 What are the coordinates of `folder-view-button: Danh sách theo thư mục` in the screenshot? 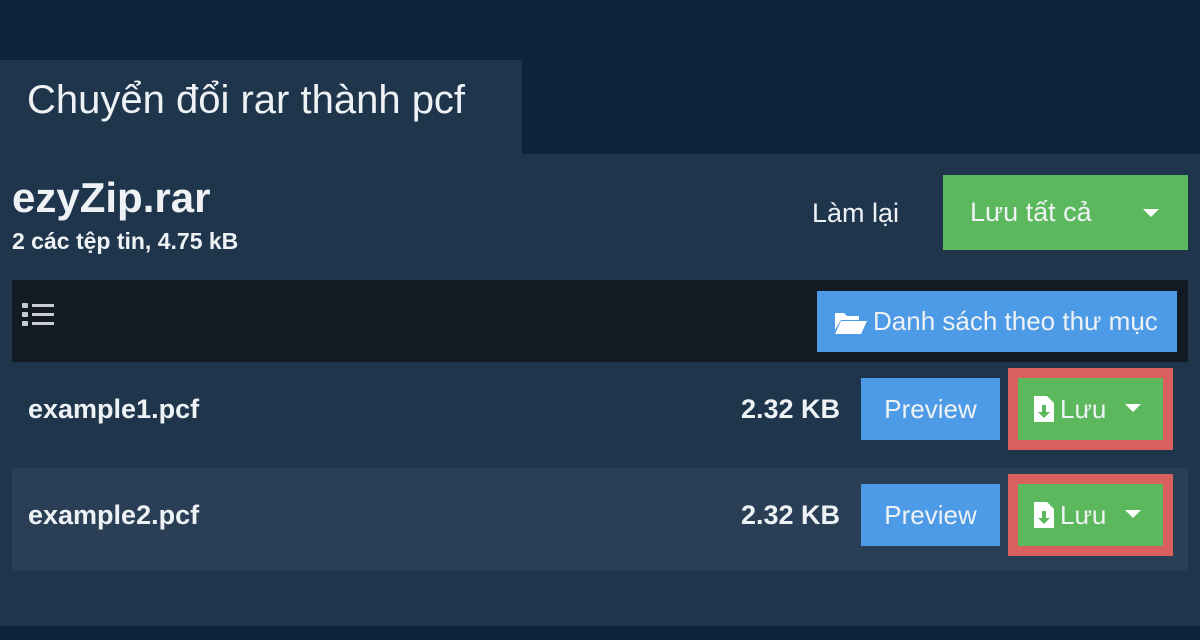 It's located at (997, 321).